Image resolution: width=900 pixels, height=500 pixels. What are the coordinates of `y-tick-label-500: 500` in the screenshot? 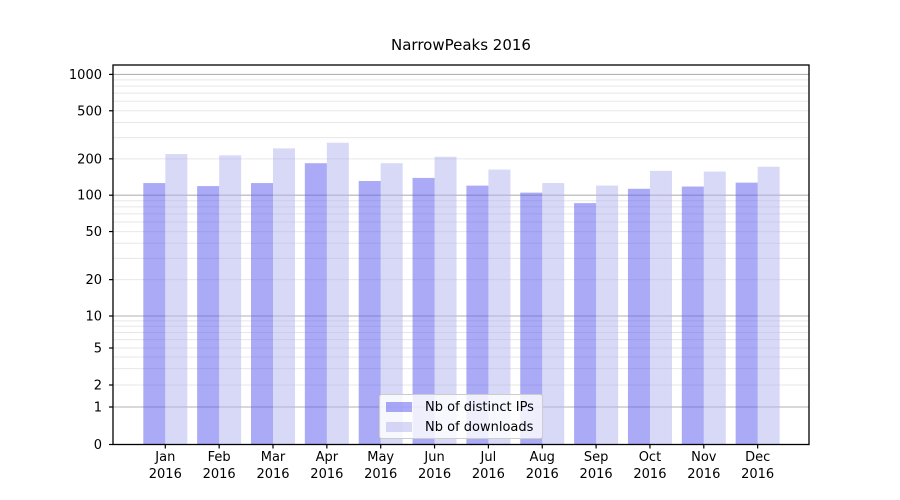 It's located at (89, 111).